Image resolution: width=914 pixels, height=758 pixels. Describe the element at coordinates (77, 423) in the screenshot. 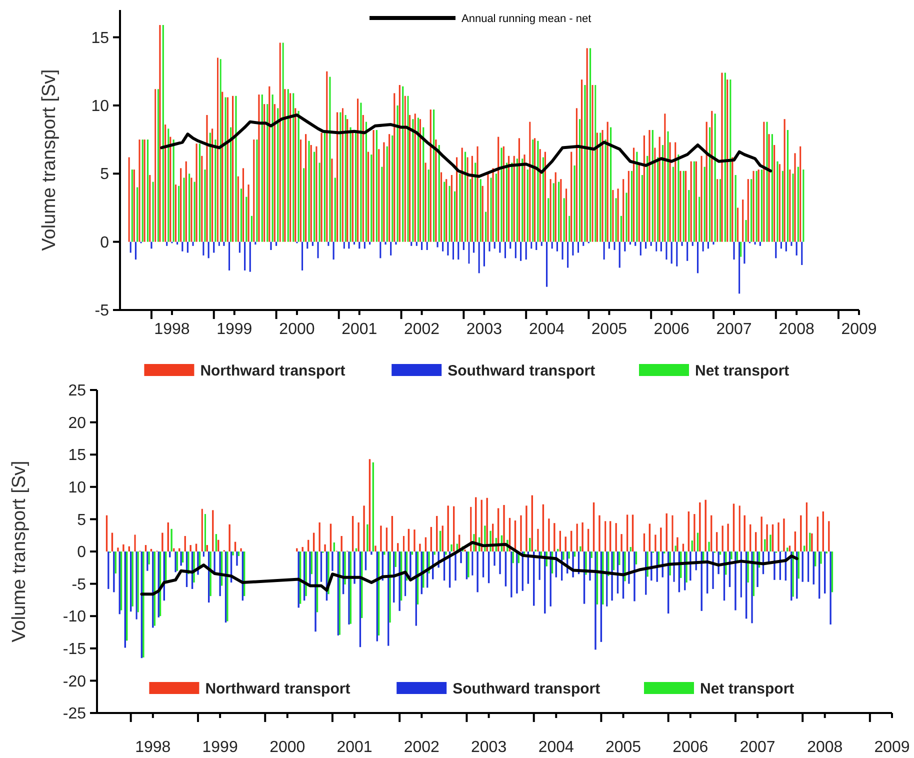

I see `y-tick-label: 20` at that location.